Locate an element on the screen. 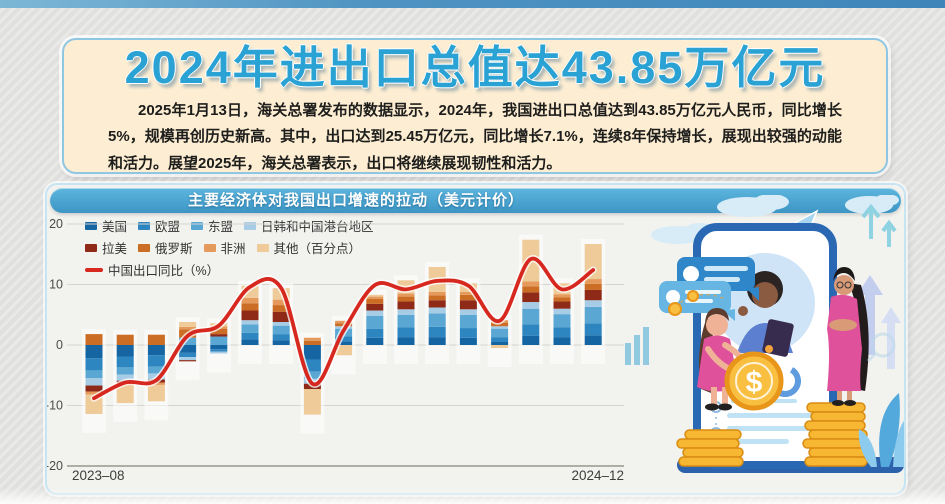 The height and width of the screenshot is (504, 945). legend-item: 非洲 is located at coordinates (224, 247).